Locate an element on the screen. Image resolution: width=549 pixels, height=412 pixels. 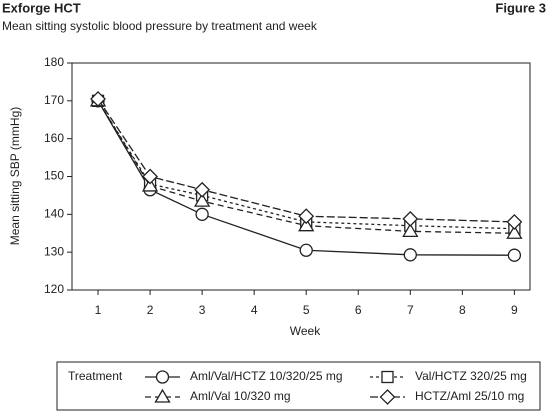
legend-box is located at coordinates (298, 386).